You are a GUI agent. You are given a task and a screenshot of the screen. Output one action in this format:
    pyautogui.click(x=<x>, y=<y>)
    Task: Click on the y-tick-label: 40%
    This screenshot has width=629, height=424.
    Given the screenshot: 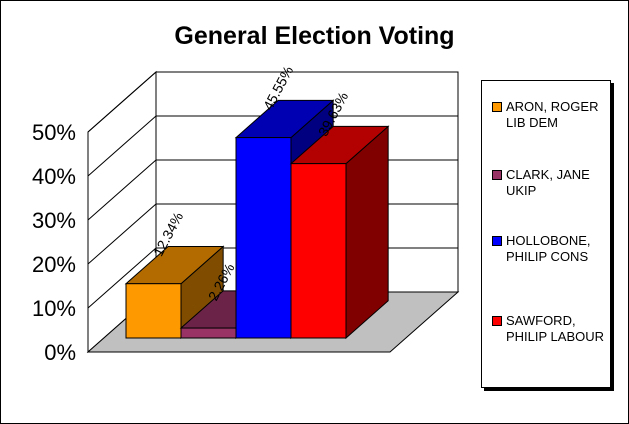 What is the action you would take?
    pyautogui.click(x=54, y=176)
    